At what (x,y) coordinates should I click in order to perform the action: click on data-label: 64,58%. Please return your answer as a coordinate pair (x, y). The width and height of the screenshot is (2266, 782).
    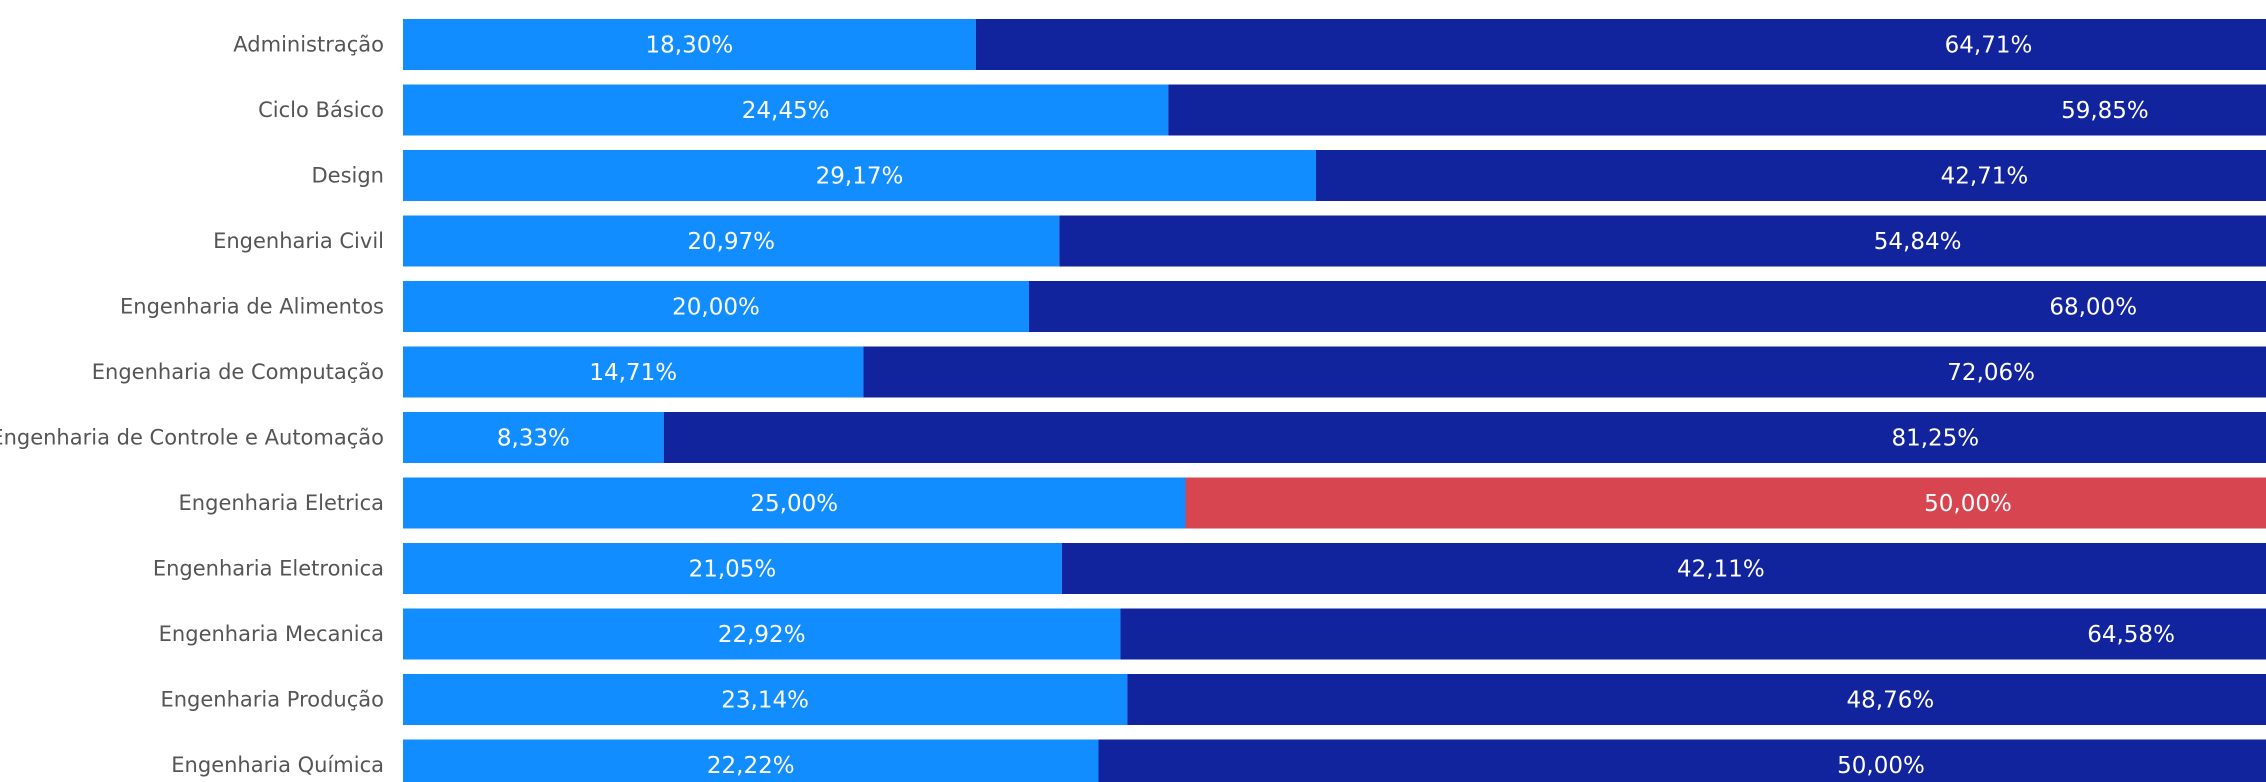
    Looking at the image, I should click on (2131, 635).